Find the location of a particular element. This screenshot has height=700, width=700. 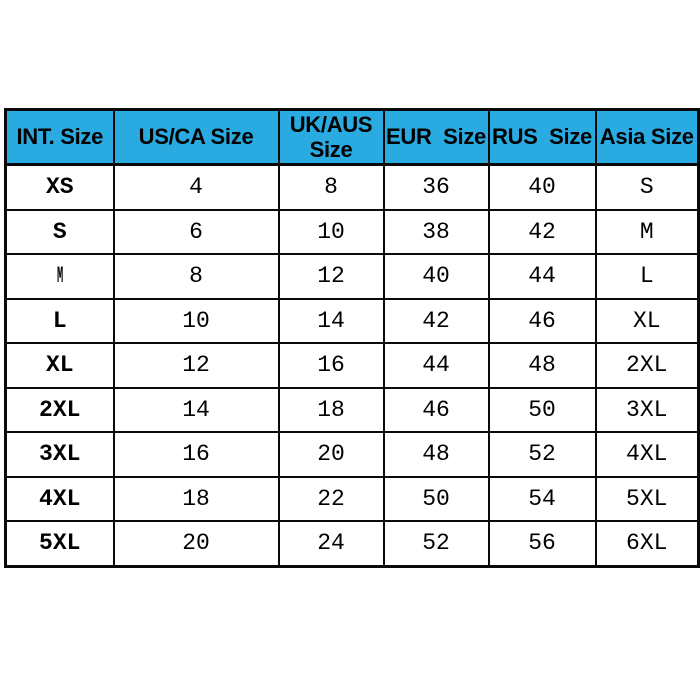

table-cell: 22 is located at coordinates (331, 498).